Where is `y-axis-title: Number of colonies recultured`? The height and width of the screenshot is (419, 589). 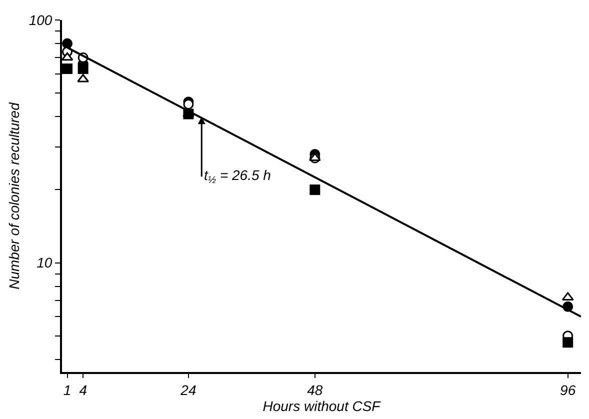 y-axis-title: Number of colonies recultured is located at coordinates (14, 195).